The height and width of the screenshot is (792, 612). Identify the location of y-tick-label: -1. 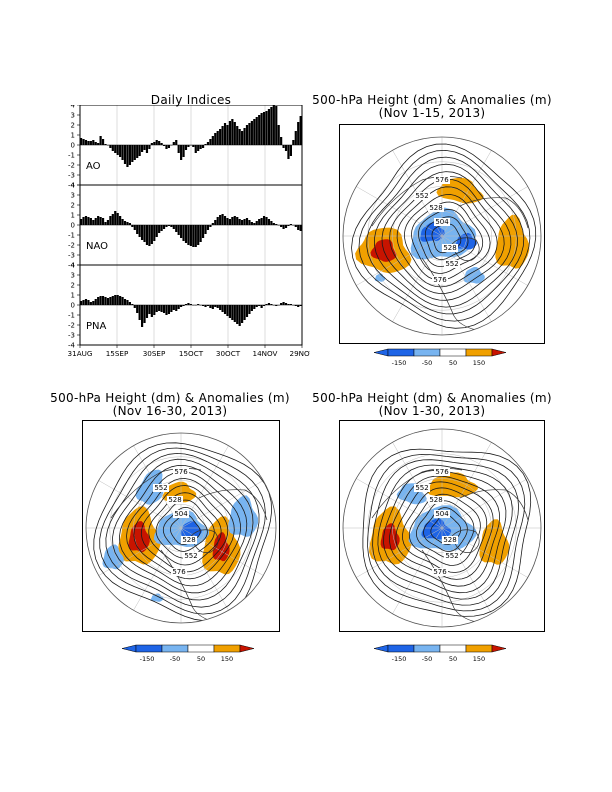
(71, 156).